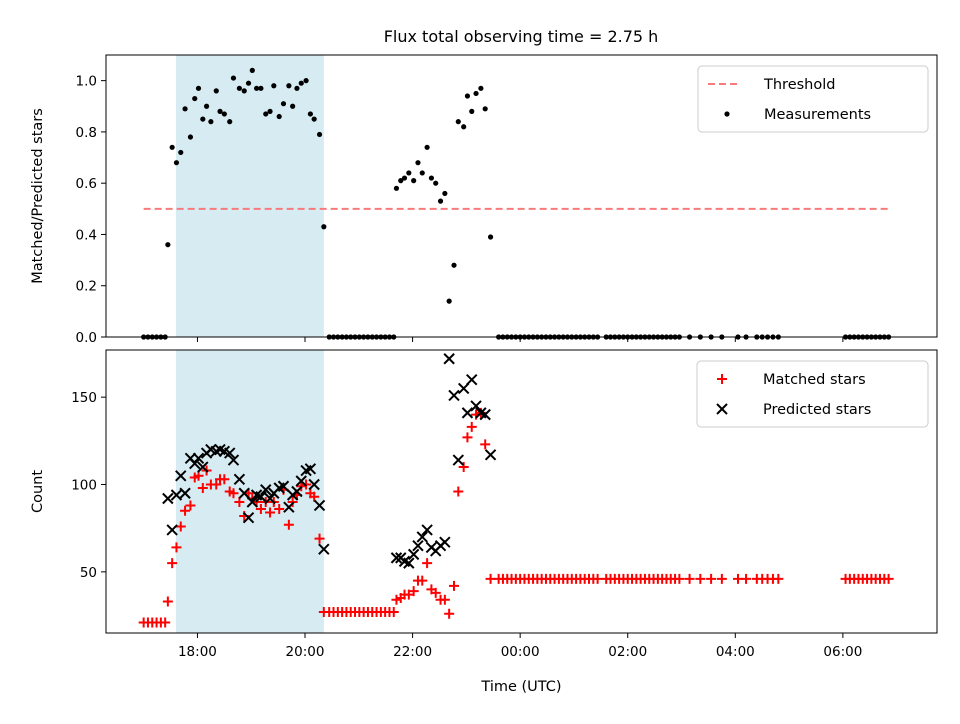 Image resolution: width=960 pixels, height=724 pixels. What do you see at coordinates (520, 687) in the screenshot?
I see `x-axis-label: Time (UTC)` at bounding box center [520, 687].